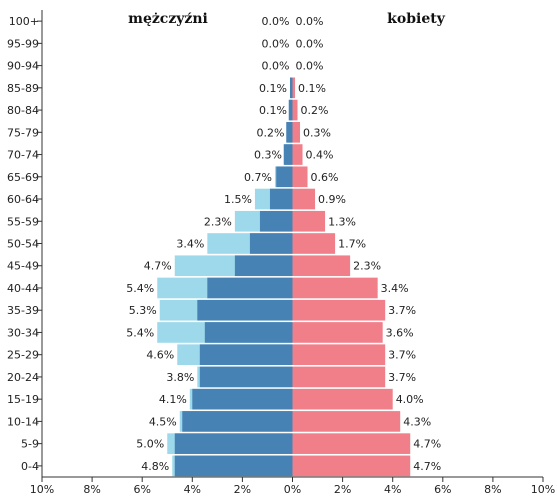  I want to click on value-label-men-8: 1.5%, so click(238, 199).